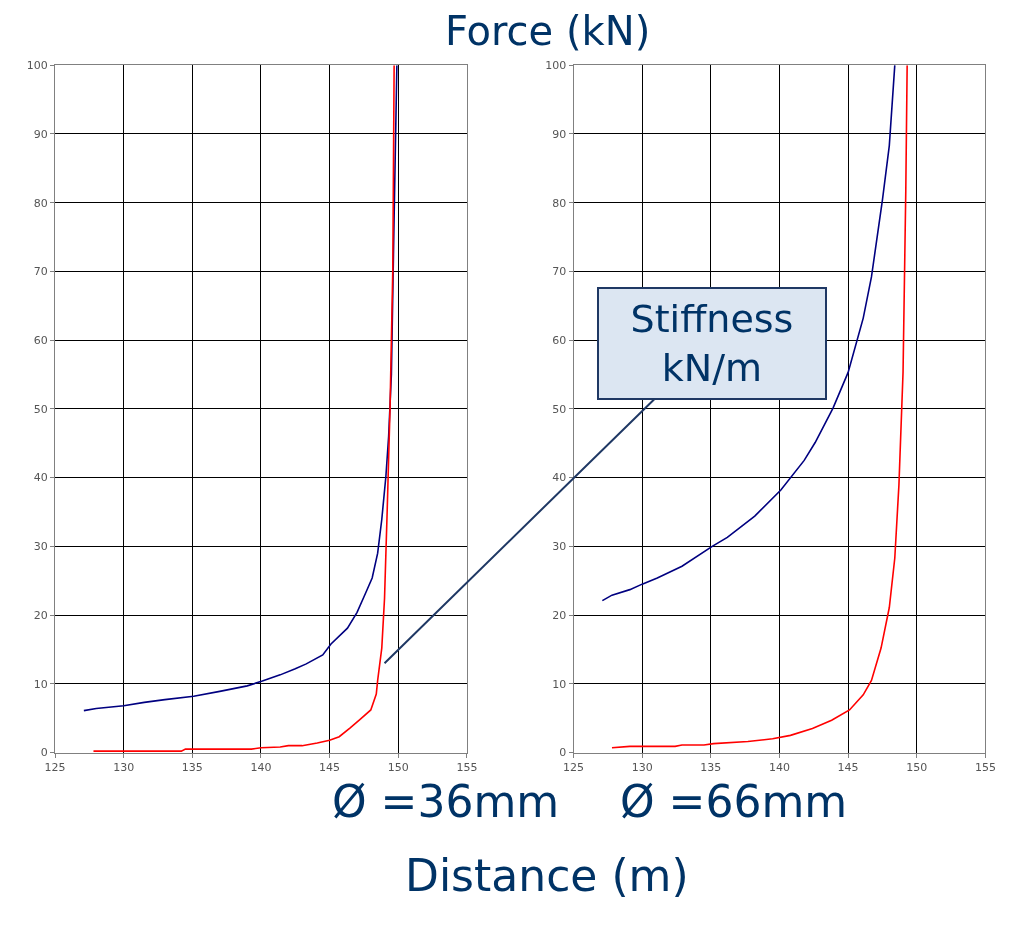  What do you see at coordinates (712, 344) in the screenshot?
I see `annotation: Stiffness kN/m` at bounding box center [712, 344].